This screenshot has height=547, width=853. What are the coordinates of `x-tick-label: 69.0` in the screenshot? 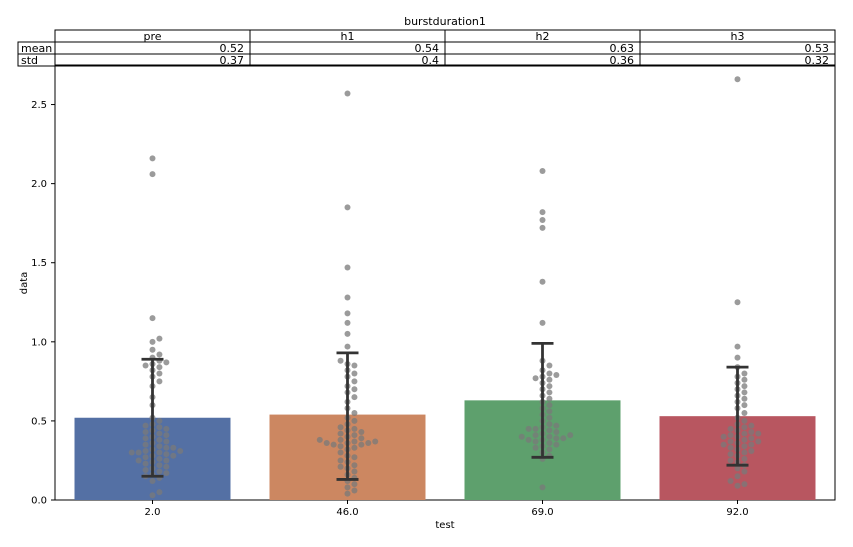 It's located at (542, 512).